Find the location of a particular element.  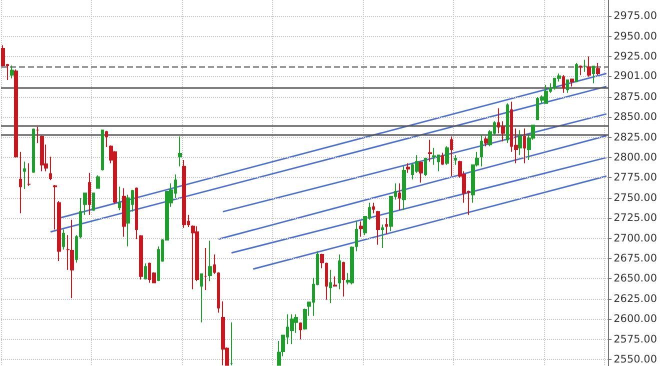

y-tick-label: 2650.00 is located at coordinates (635, 278).